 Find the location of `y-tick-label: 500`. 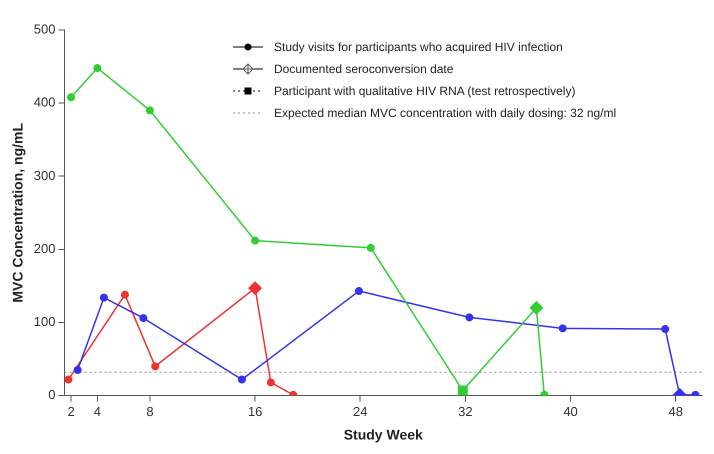

y-tick-label: 500 is located at coordinates (45, 29).